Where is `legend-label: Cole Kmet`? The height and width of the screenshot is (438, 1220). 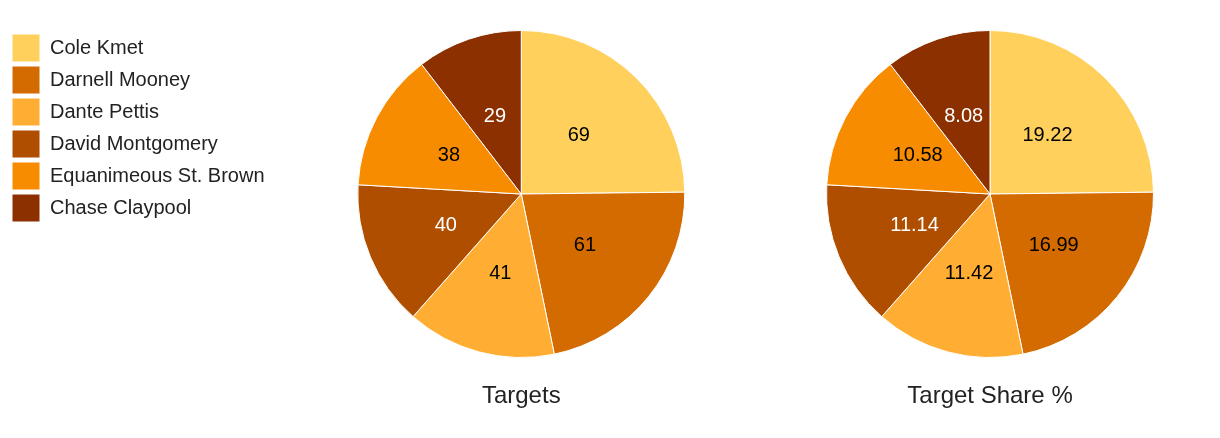 legend-label: Cole Kmet is located at coordinates (97, 46).